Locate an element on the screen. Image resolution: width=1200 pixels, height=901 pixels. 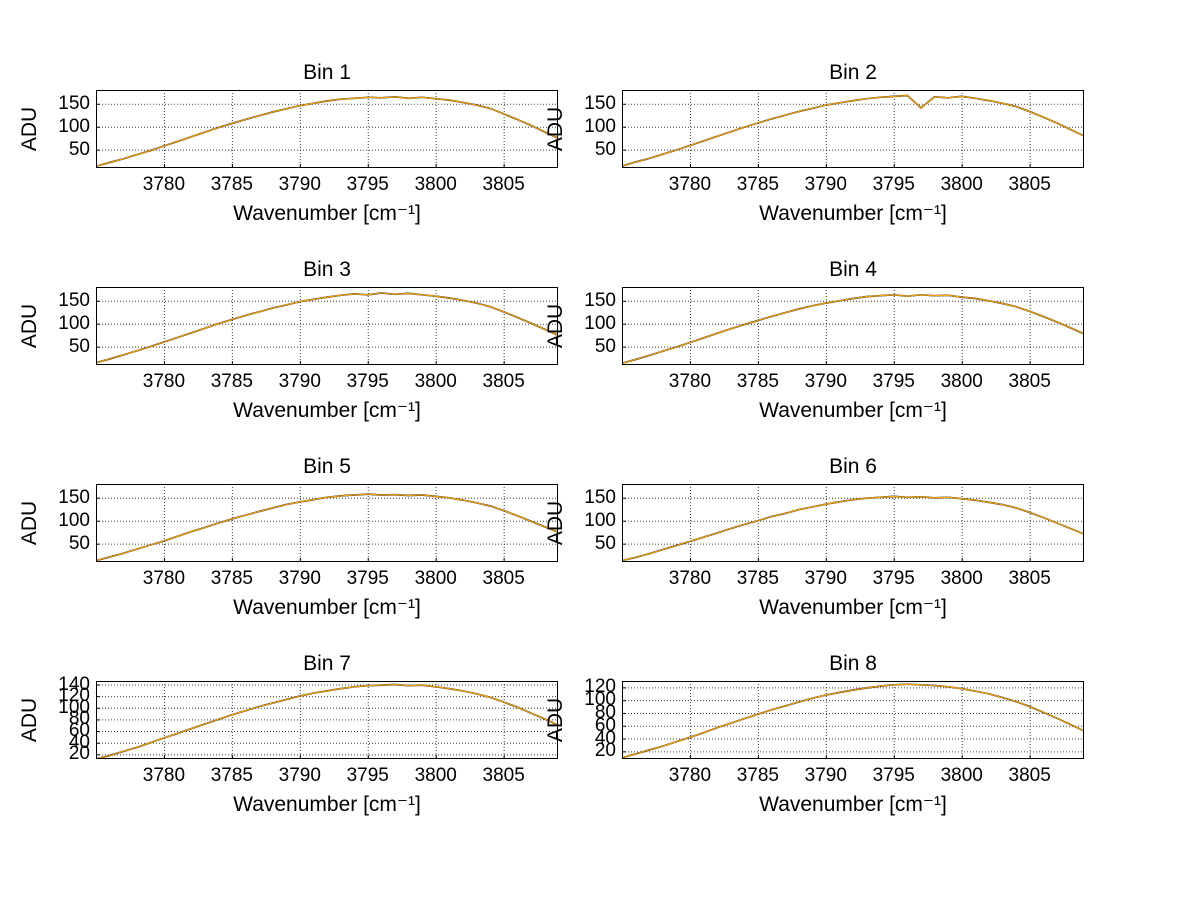
chart-title: Bin 4 is located at coordinates (853, 269).